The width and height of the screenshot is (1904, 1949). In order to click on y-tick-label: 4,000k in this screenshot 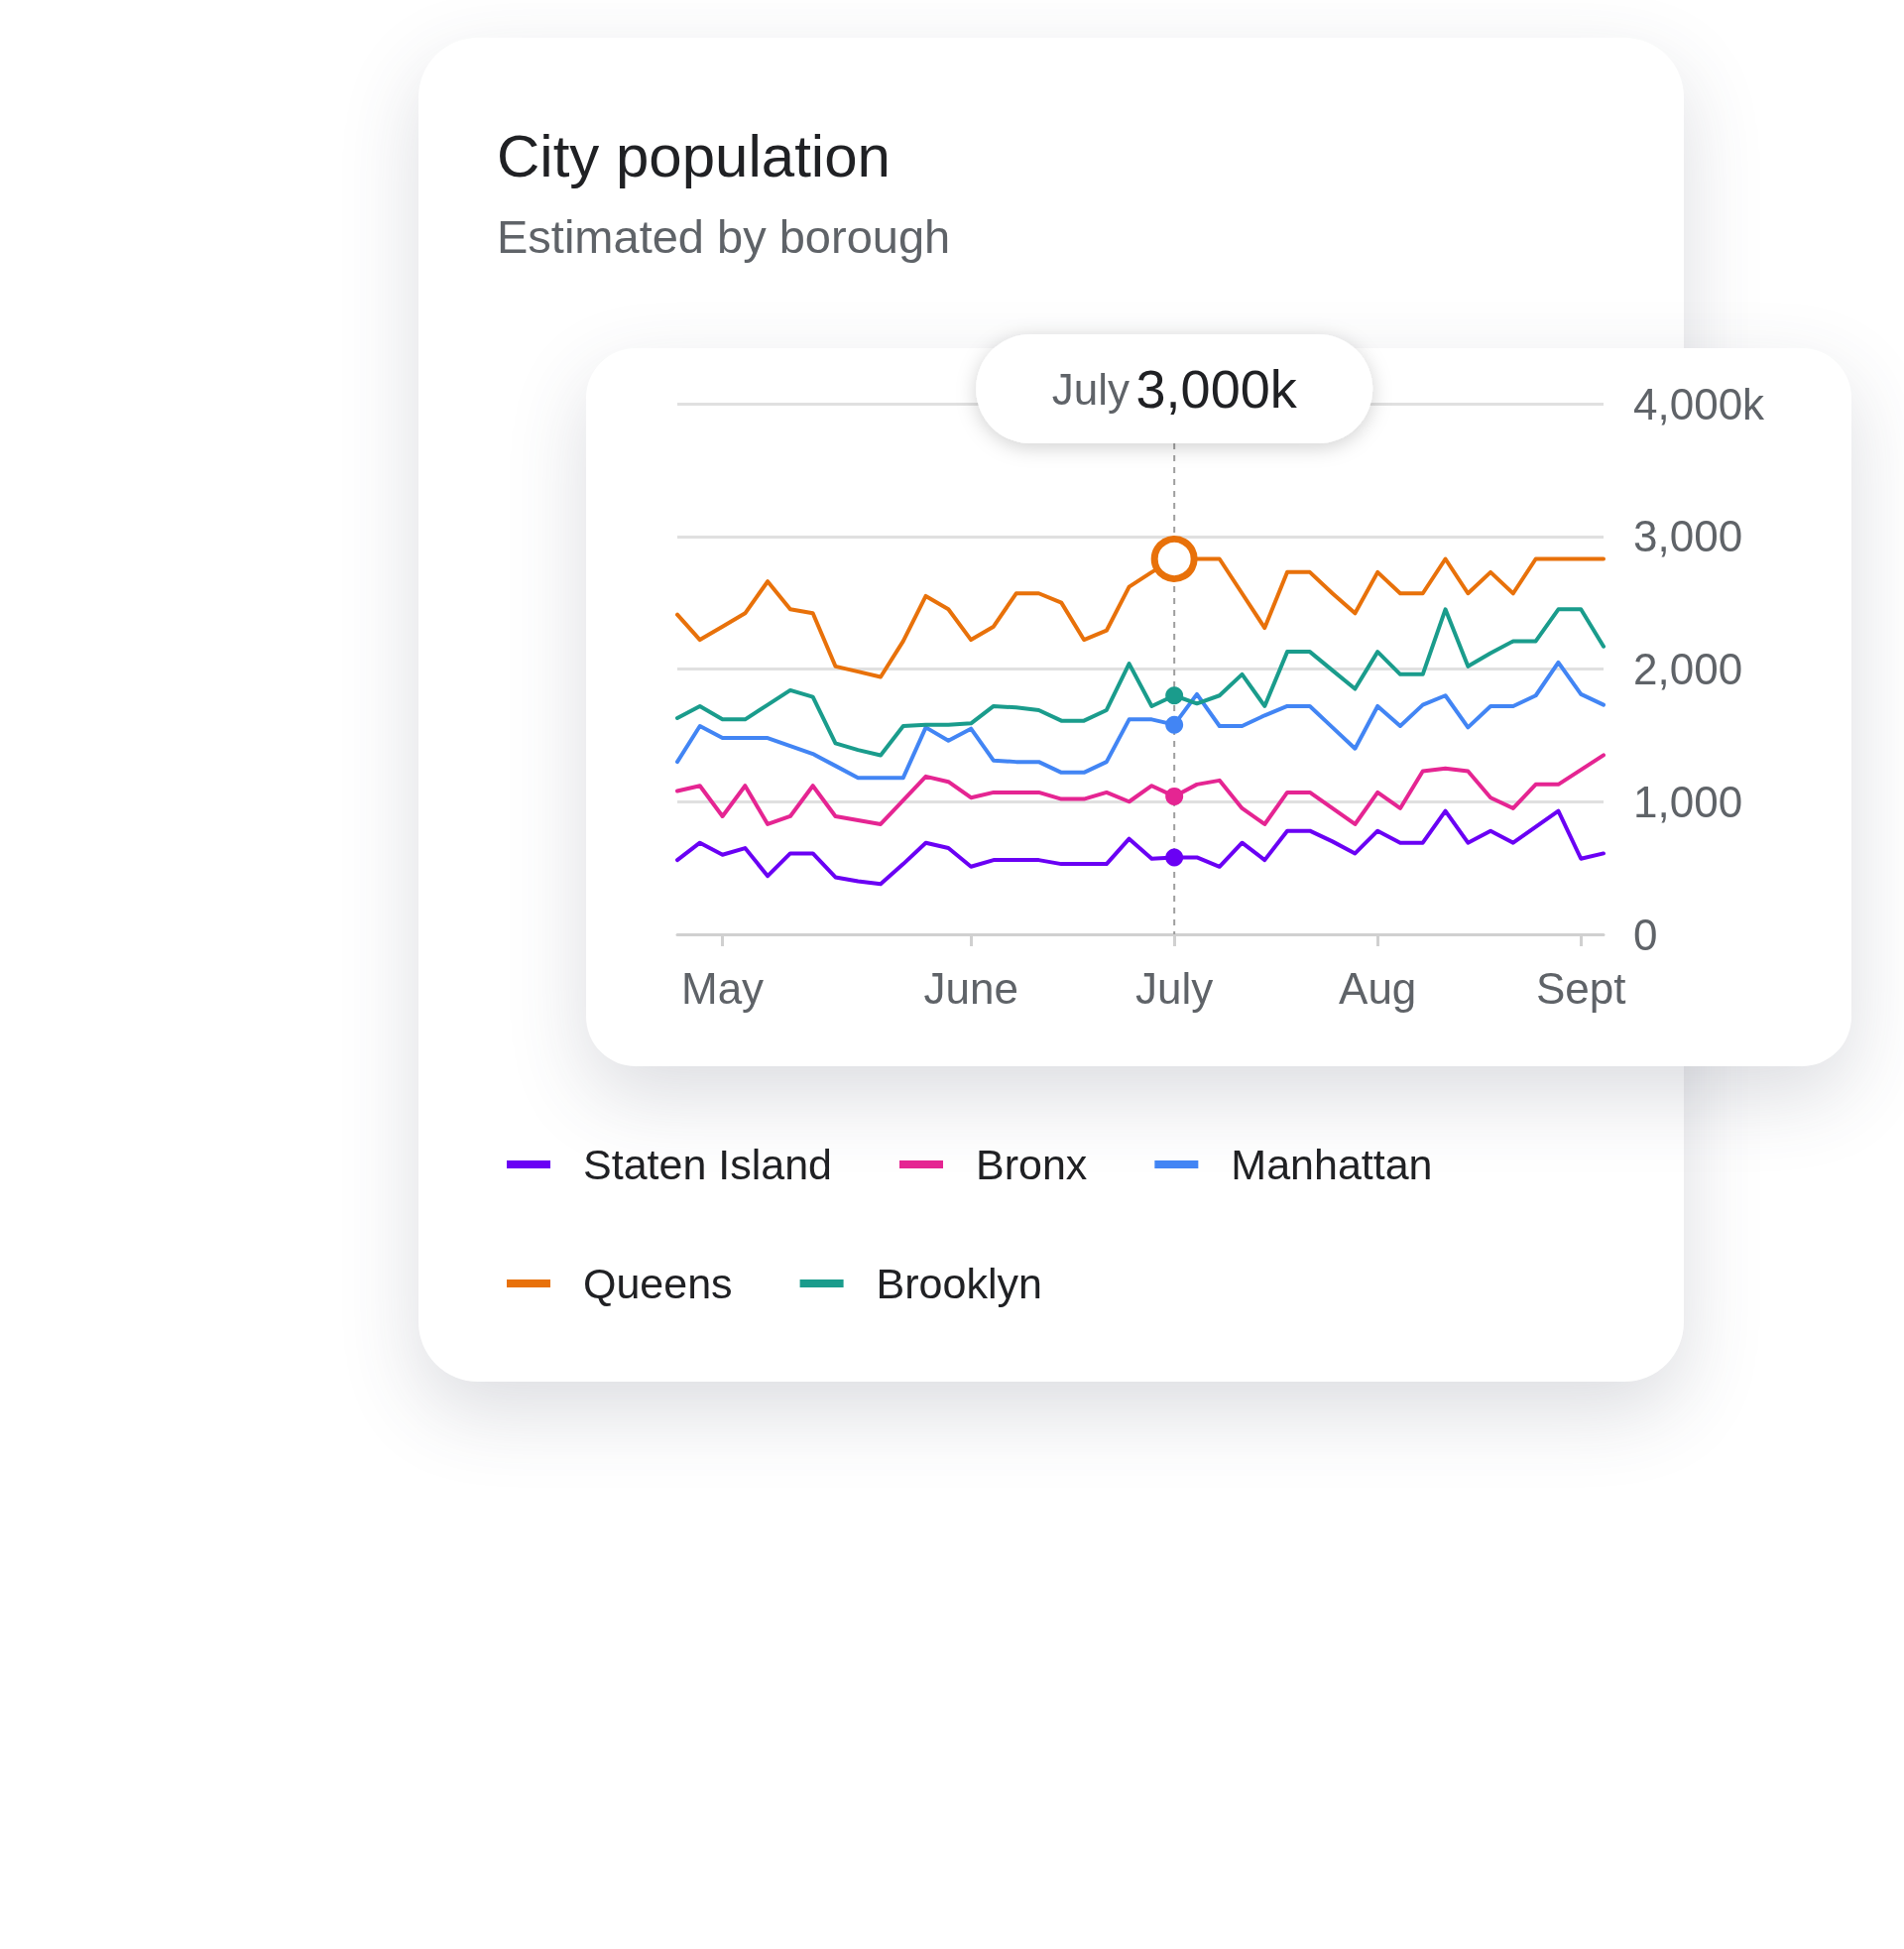, I will do `click(1699, 404)`.